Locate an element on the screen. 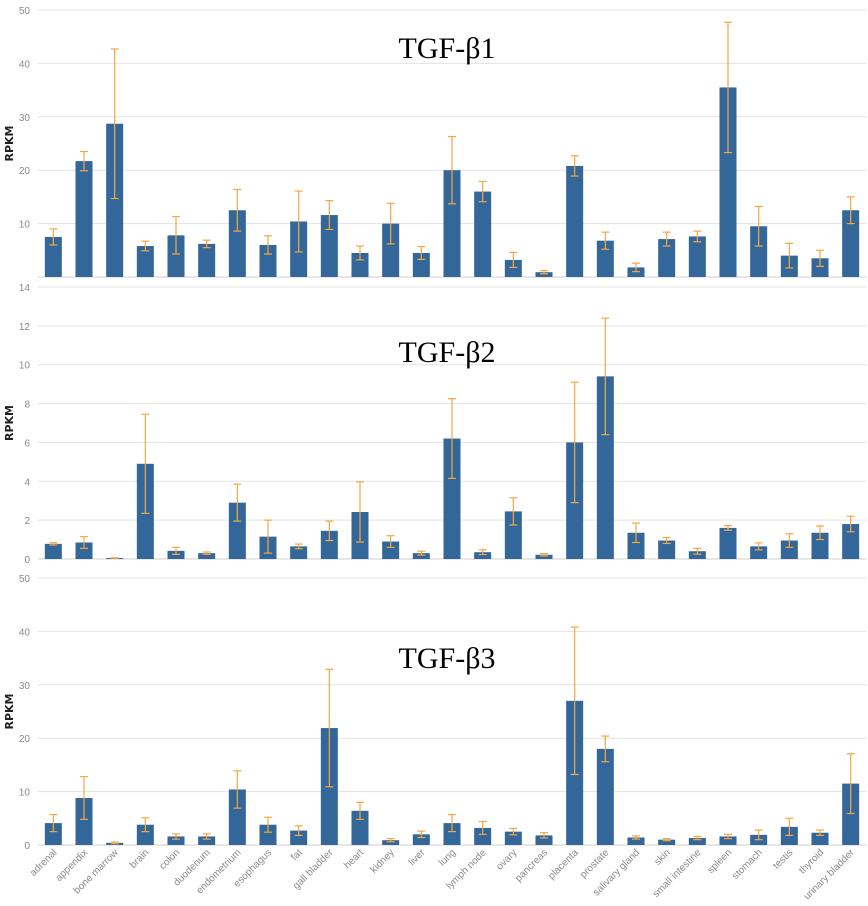  x-tick-label: fat is located at coordinates (297, 855).